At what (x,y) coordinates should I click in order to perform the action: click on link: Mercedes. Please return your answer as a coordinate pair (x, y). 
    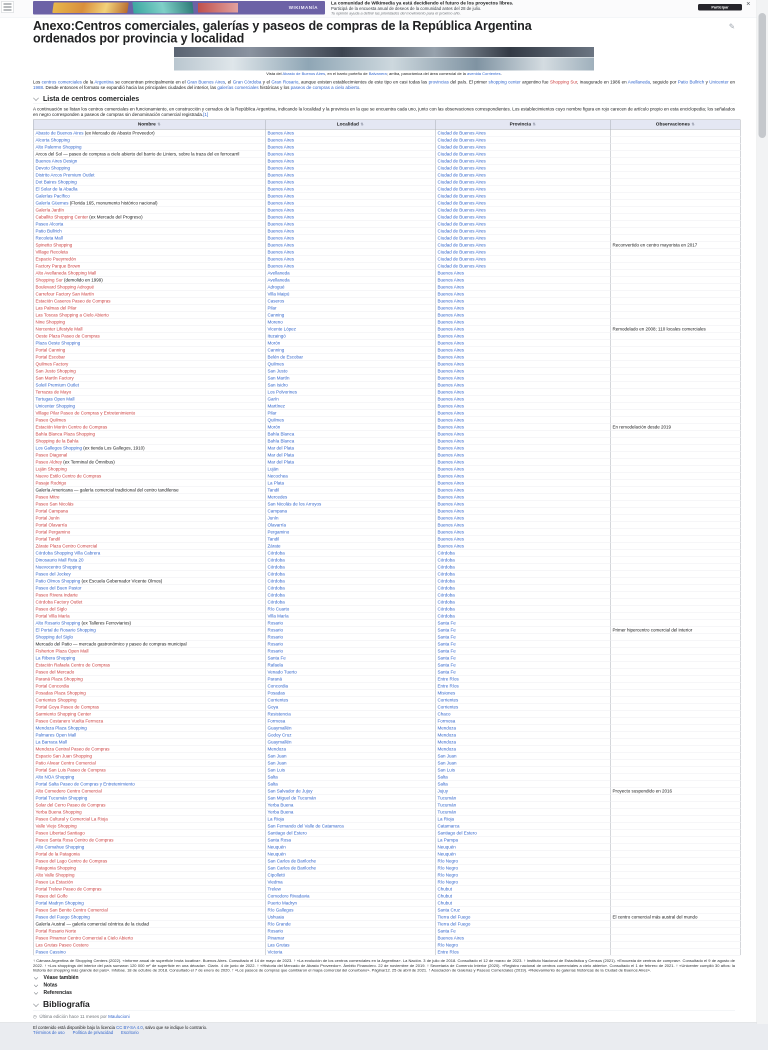
    Looking at the image, I should click on (278, 496).